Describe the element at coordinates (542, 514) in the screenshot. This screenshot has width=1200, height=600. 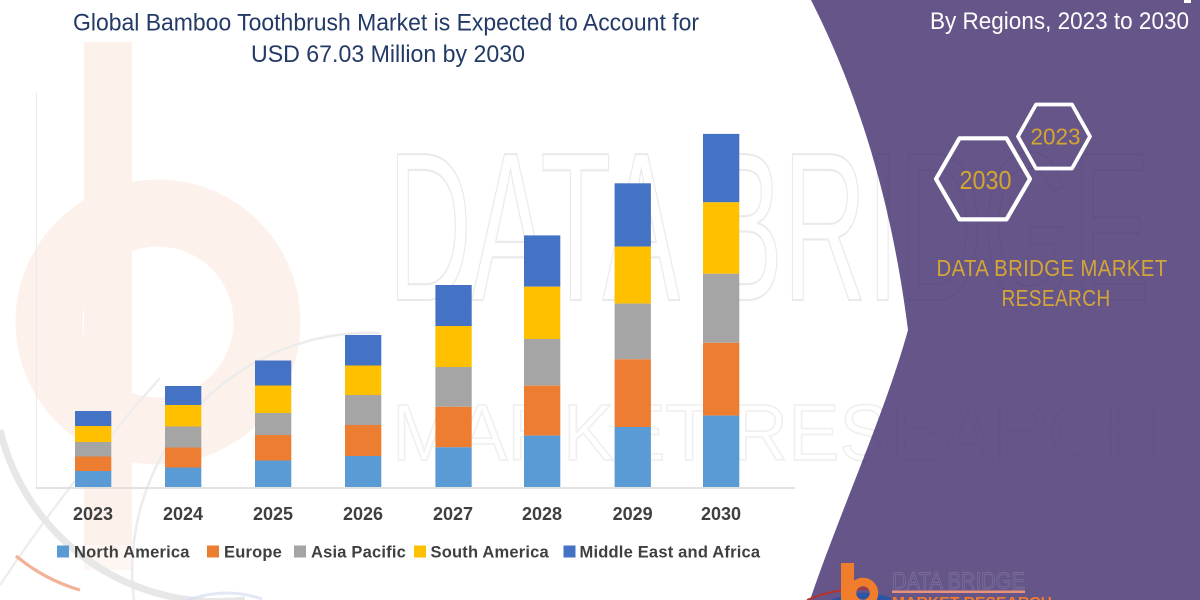
I see `svg-text: 2028` at that location.